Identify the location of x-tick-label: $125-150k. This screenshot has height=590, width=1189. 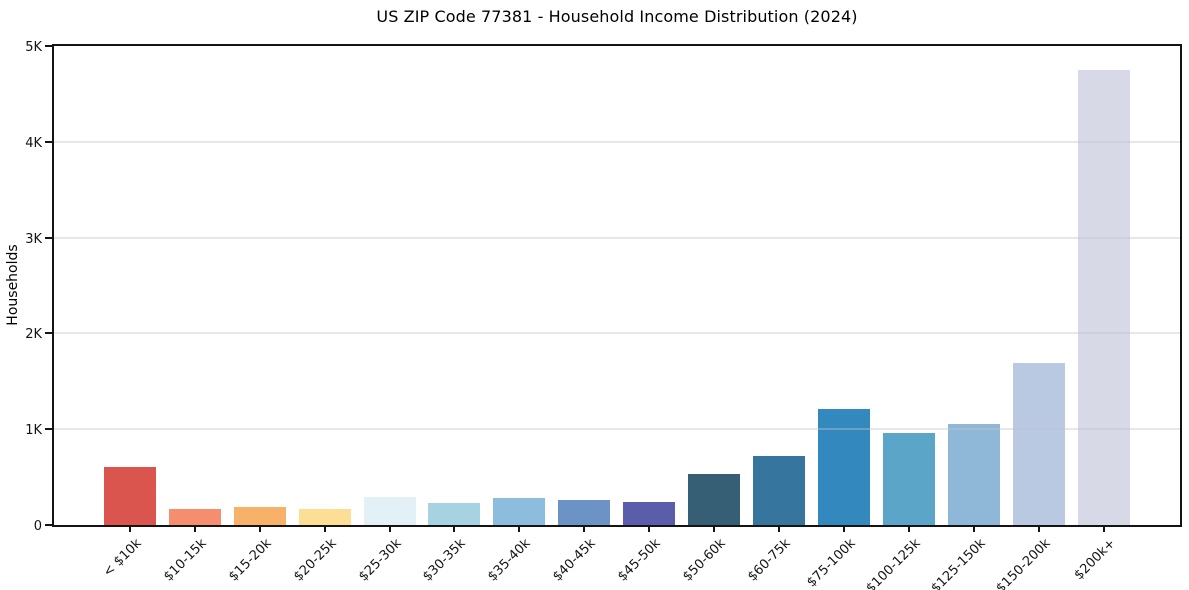
(958, 563).